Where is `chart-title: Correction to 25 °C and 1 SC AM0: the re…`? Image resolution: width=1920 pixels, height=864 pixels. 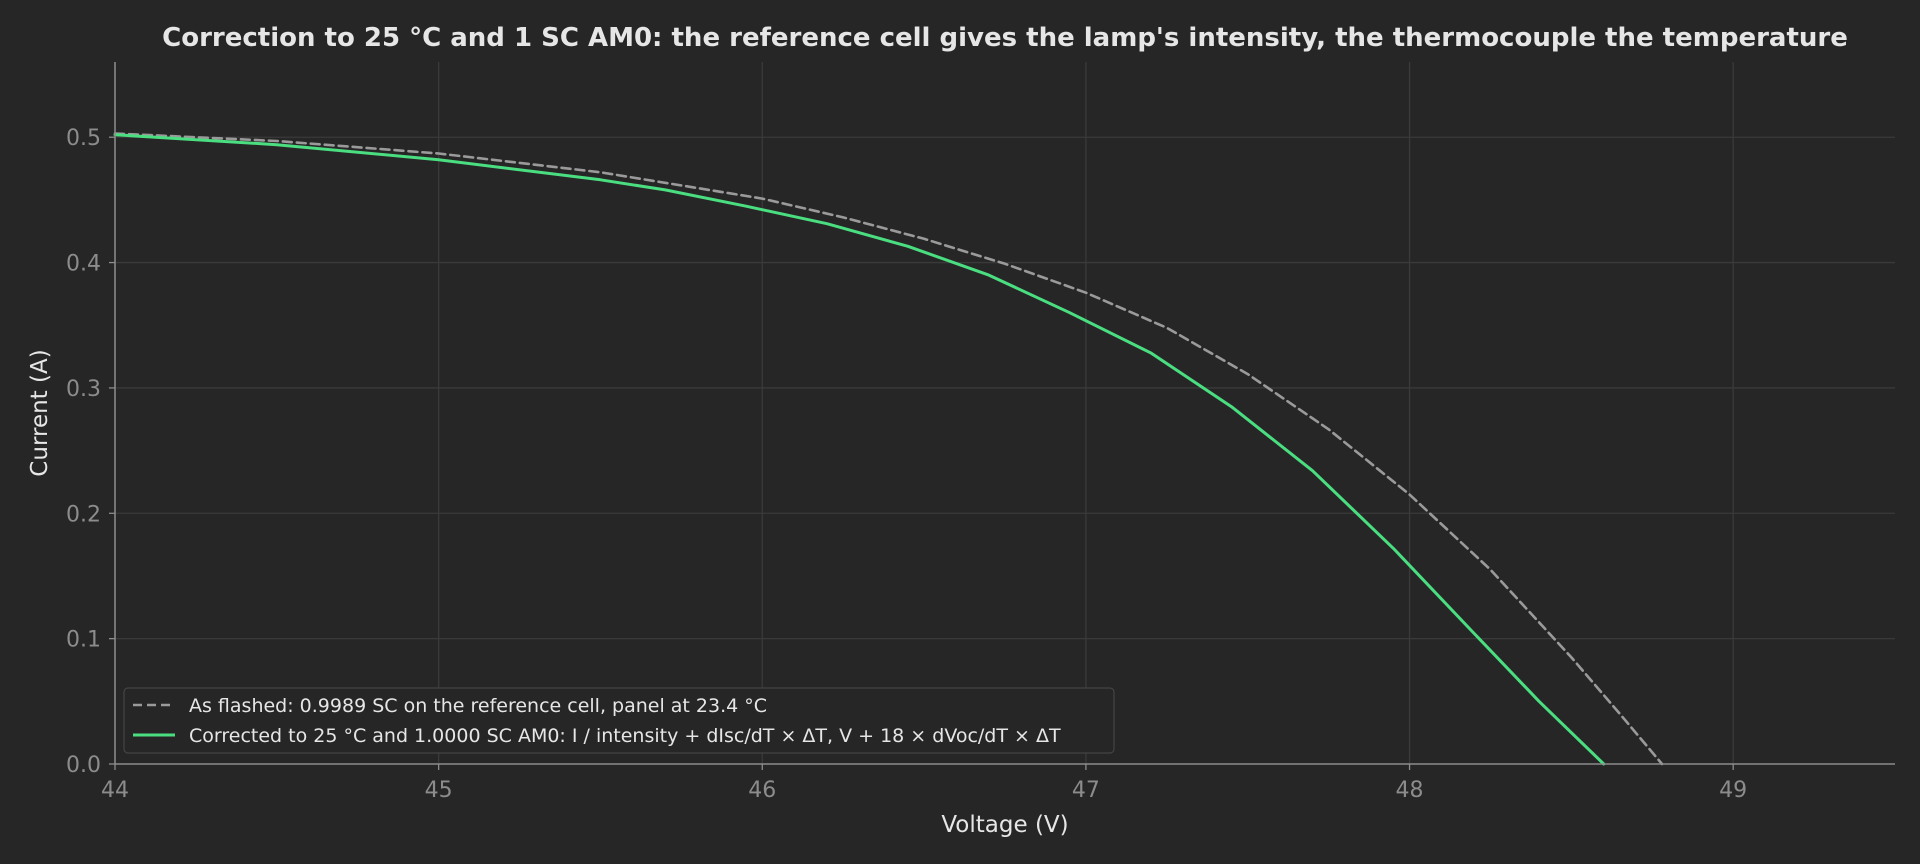 chart-title: Correction to 25 °C and 1 SC AM0: the re… is located at coordinates (1005, 38).